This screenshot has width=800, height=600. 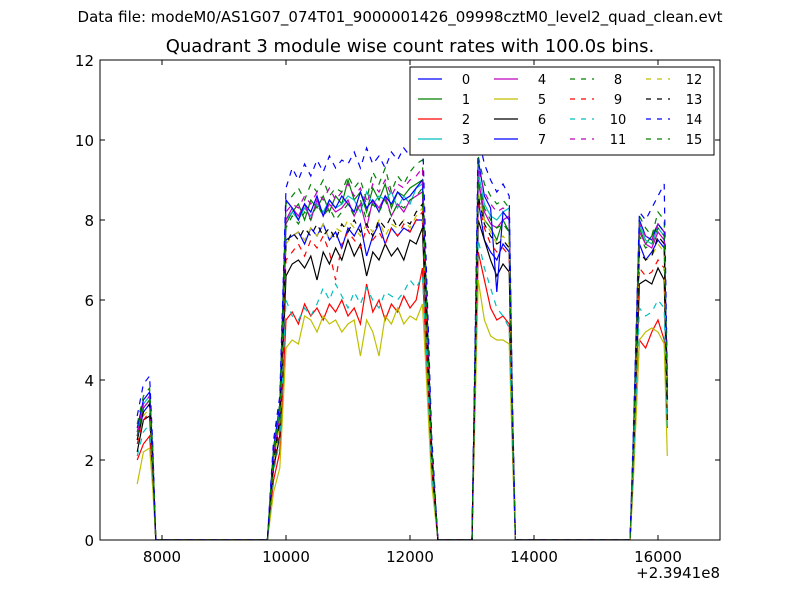 I want to click on legend-label-4: 4, so click(x=542, y=80).